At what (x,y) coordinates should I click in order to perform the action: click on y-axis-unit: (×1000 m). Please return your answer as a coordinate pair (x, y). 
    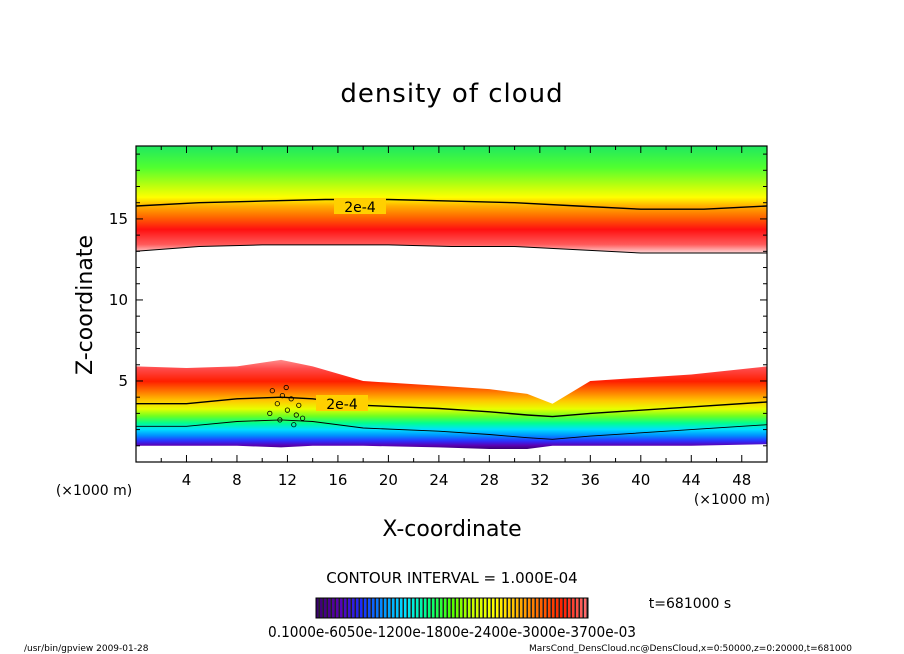
    Looking at the image, I should click on (94, 491).